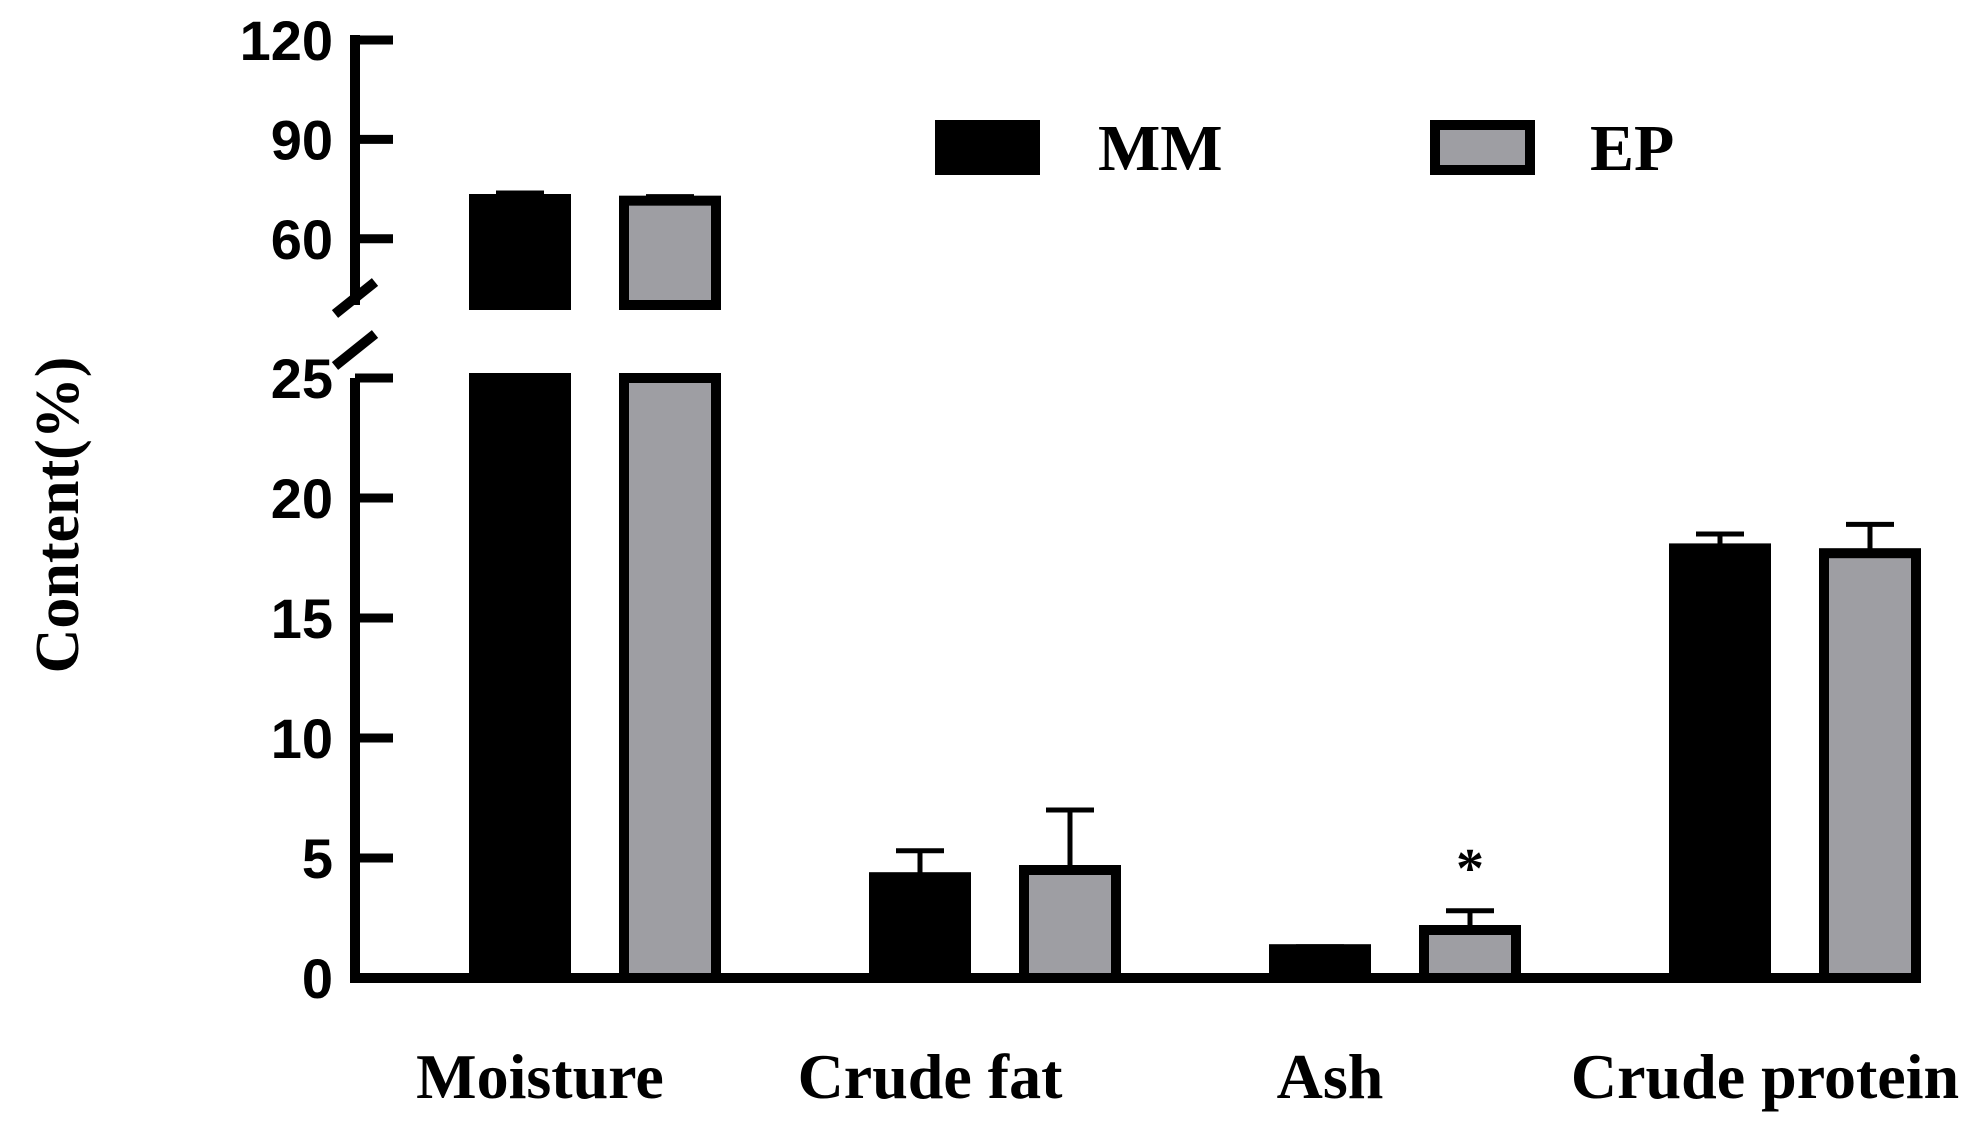  Describe the element at coordinates (302, 618) in the screenshot. I see `y-tick-label: 15` at that location.